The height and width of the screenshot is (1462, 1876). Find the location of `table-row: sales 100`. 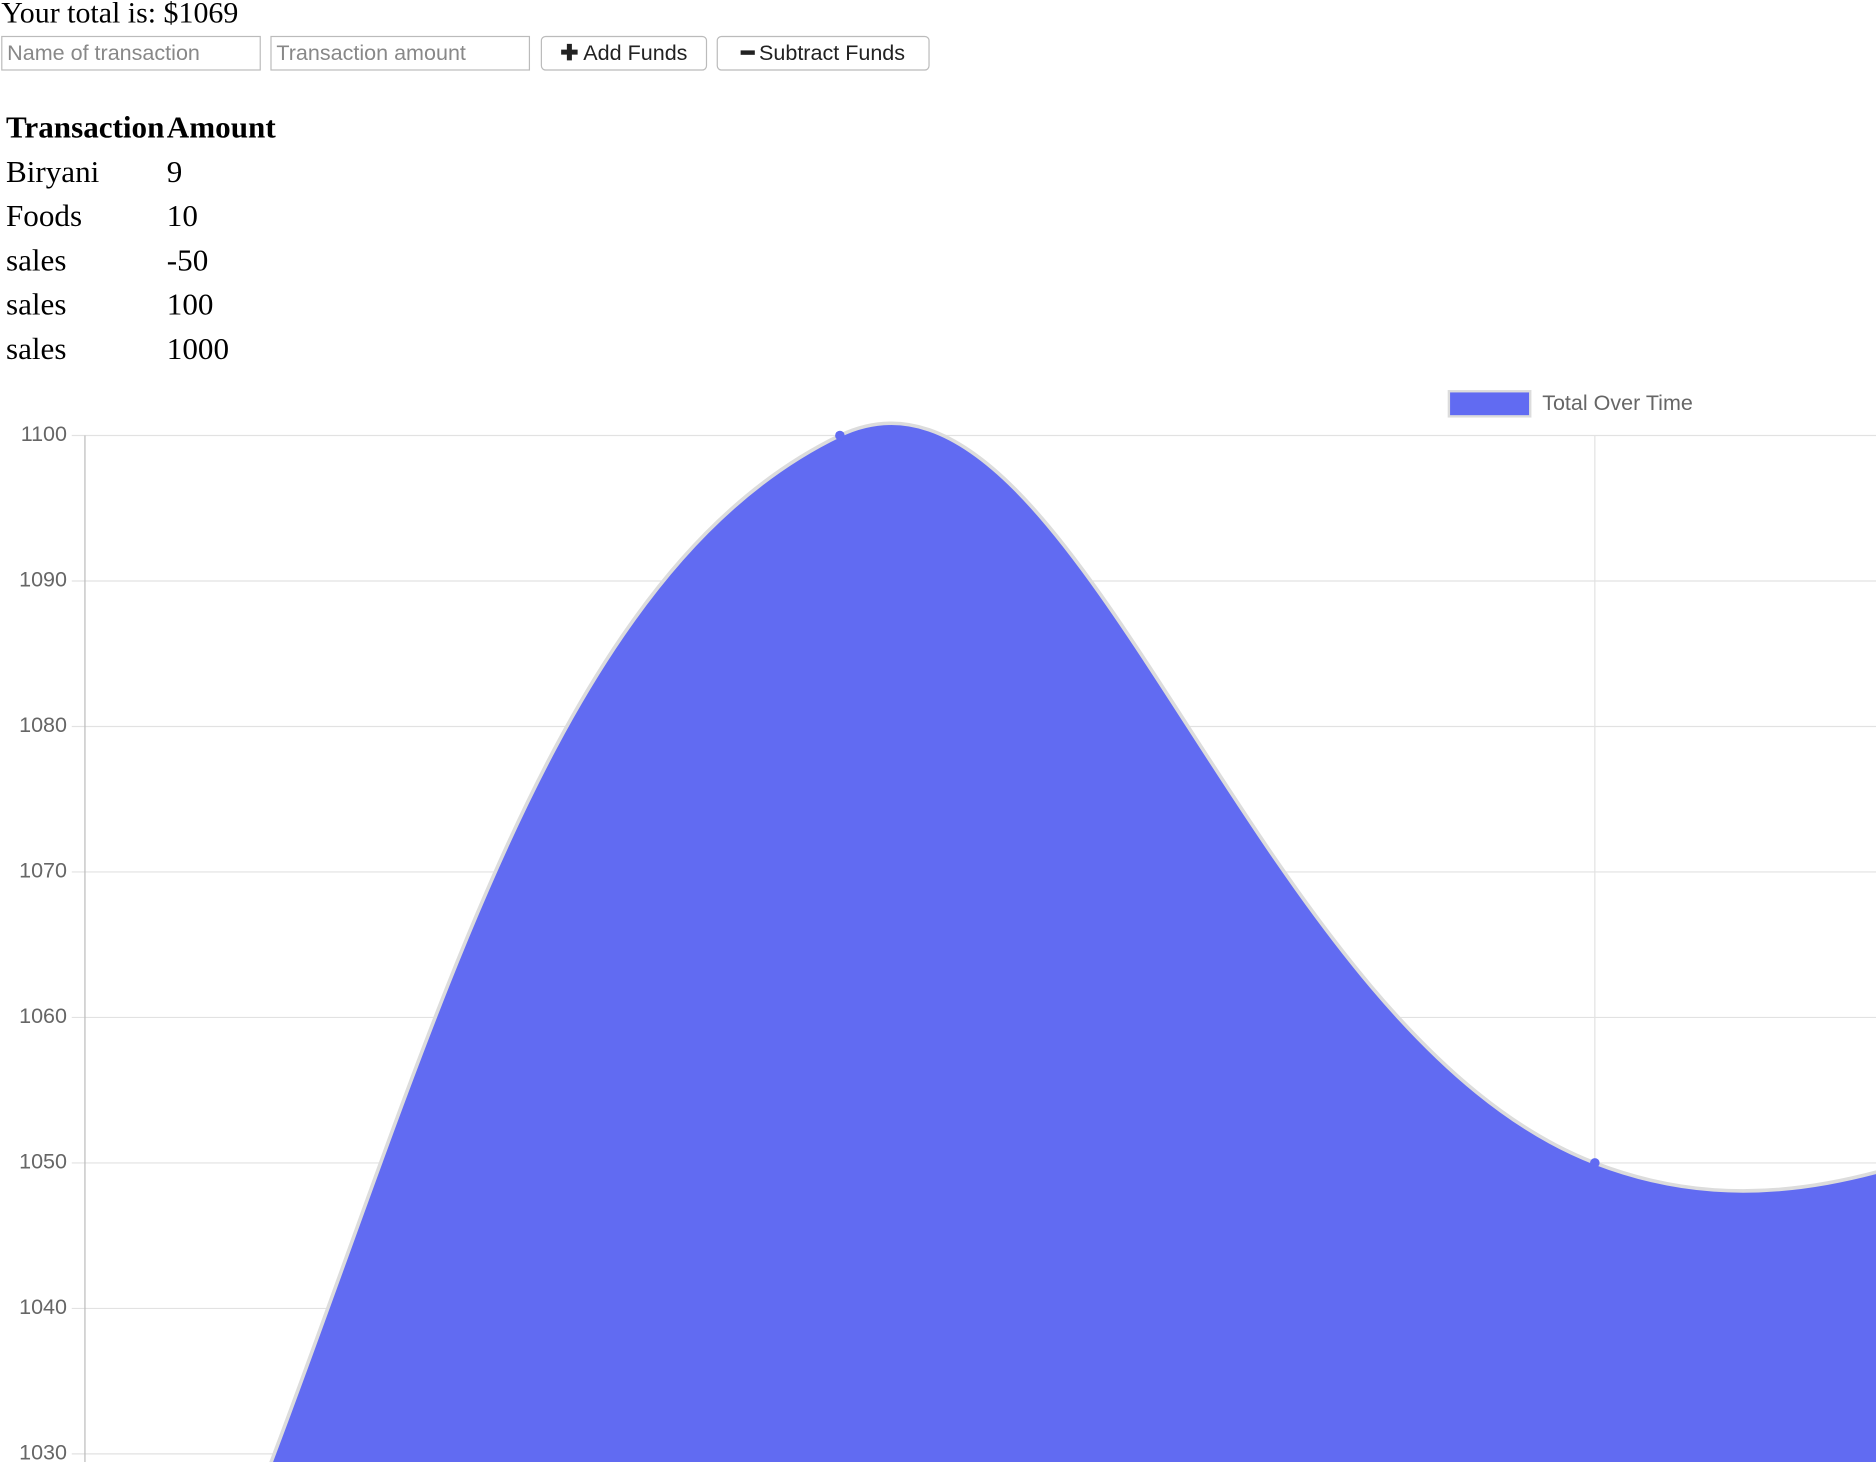

table-row: sales 100 is located at coordinates (141, 304).